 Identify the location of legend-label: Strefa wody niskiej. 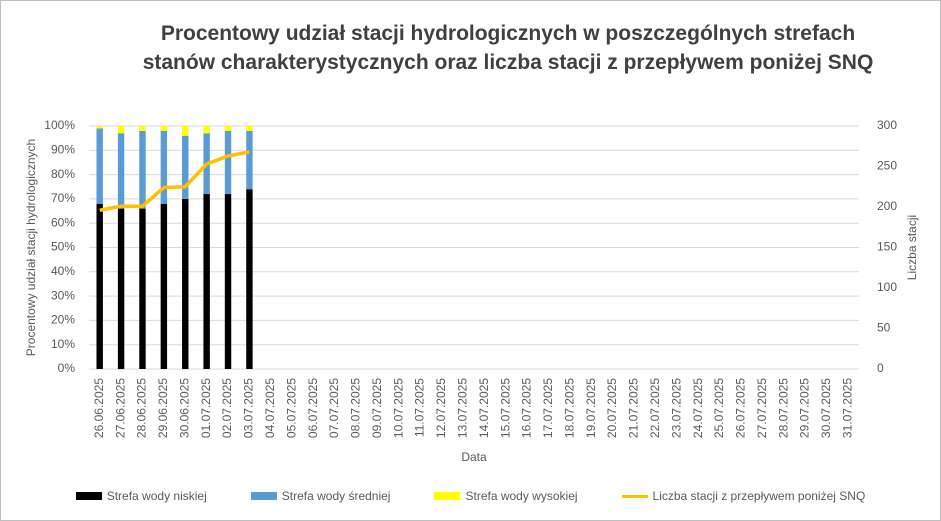
(156, 496).